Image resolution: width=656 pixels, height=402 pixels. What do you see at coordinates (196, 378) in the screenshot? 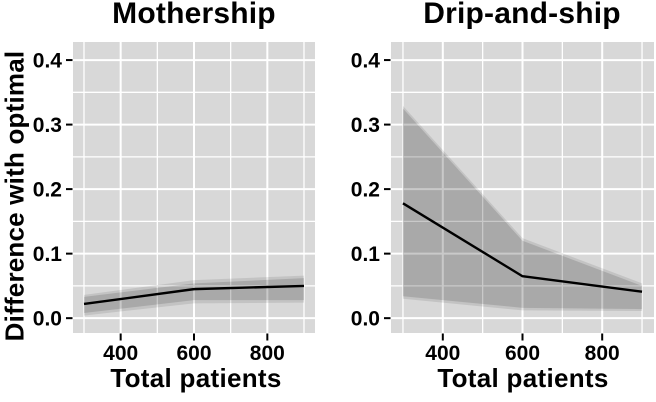
I see `x-axis-title-left: Total patients` at bounding box center [196, 378].